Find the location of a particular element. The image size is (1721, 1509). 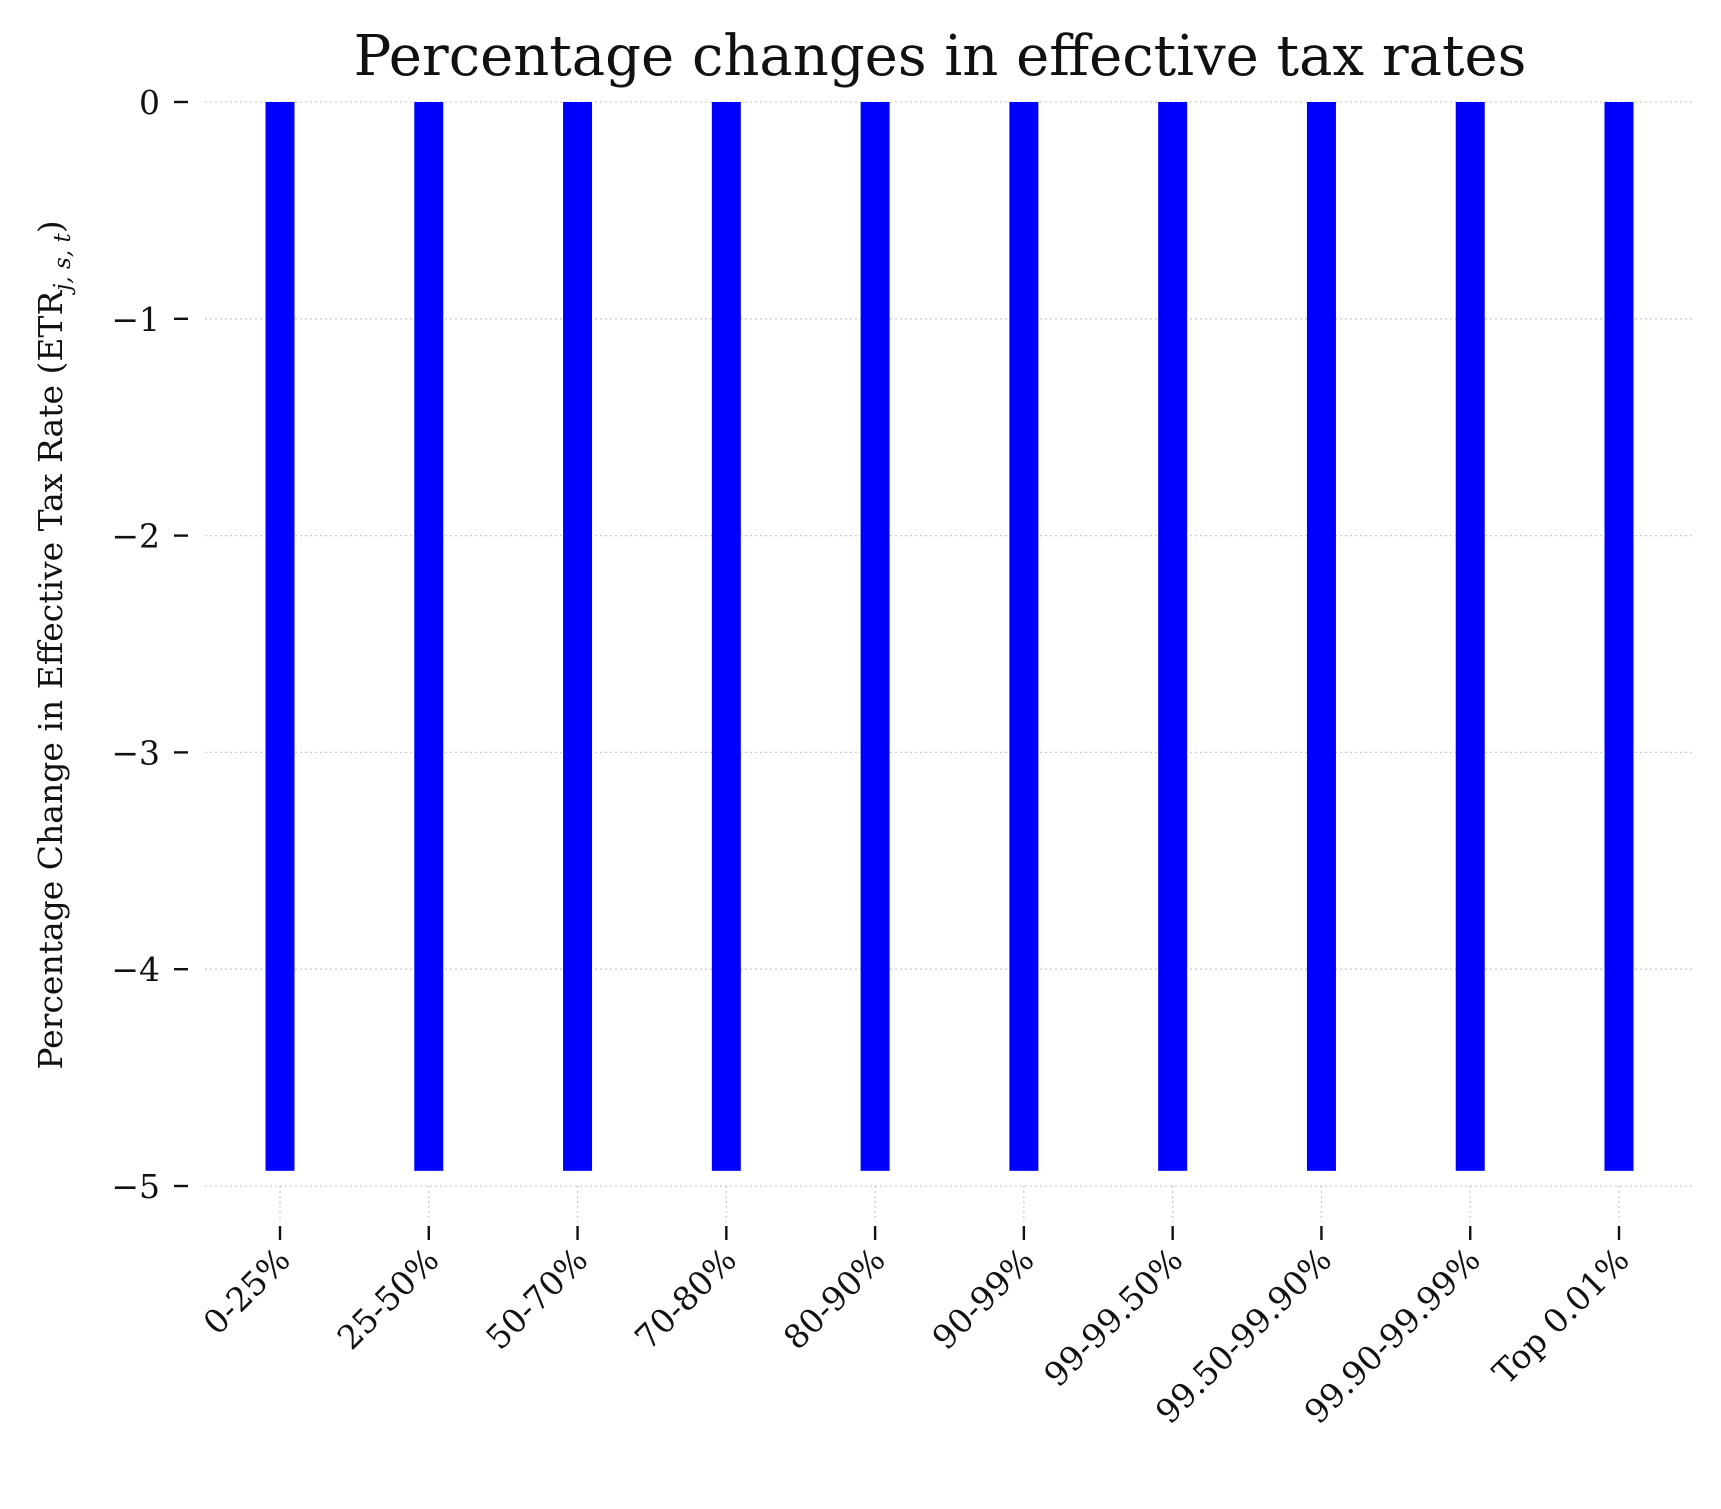

x-tick-label: 70-80% is located at coordinates (685, 1298).